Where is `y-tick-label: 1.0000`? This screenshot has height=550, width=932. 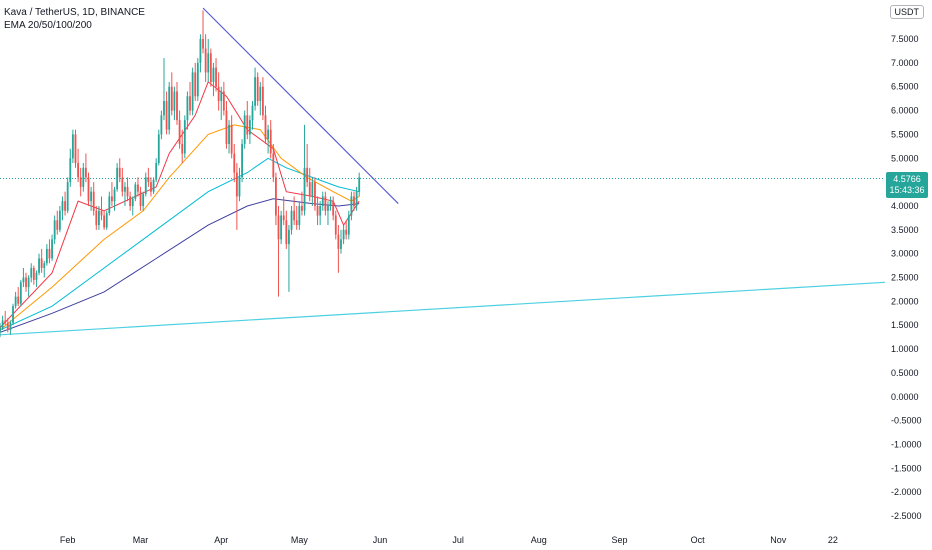 y-tick-label: 1.0000 is located at coordinates (905, 349).